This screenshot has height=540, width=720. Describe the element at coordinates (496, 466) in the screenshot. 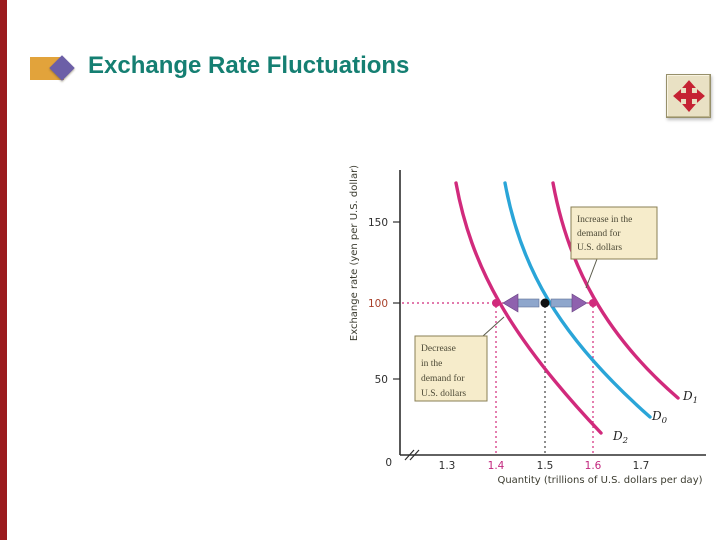

I see `x-tick-label-1-4: 1.4` at that location.